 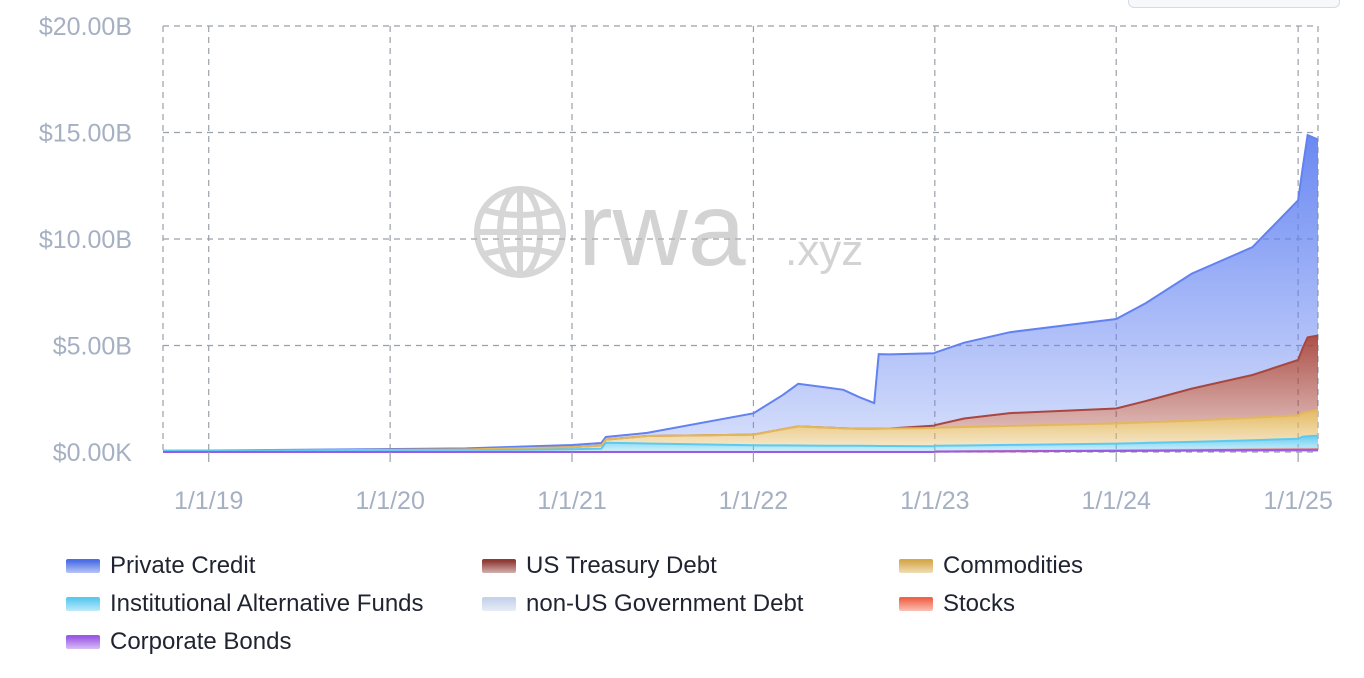 What do you see at coordinates (740, 450) in the screenshot?
I see `line-corporate-bonds` at bounding box center [740, 450].